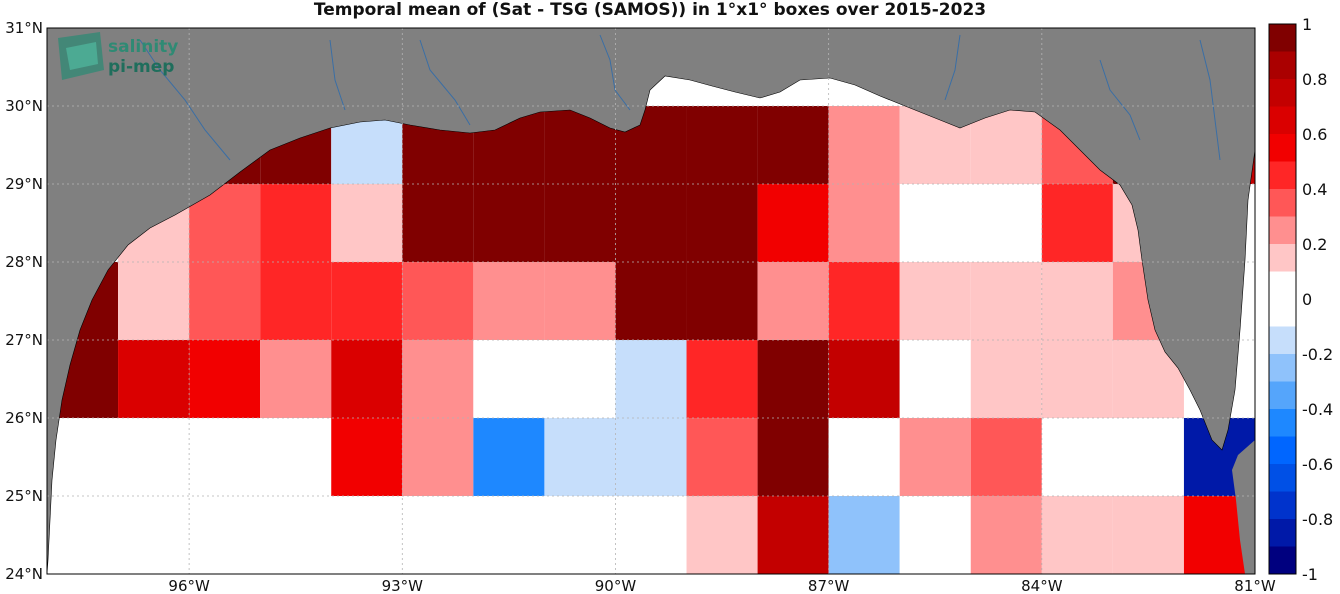  What do you see at coordinates (24, 301) in the screenshot?
I see `latitude-tick-labels: 24°N 25°N 26°N 27°N 28°N 29°N 30°N 31°N` at bounding box center [24, 301].